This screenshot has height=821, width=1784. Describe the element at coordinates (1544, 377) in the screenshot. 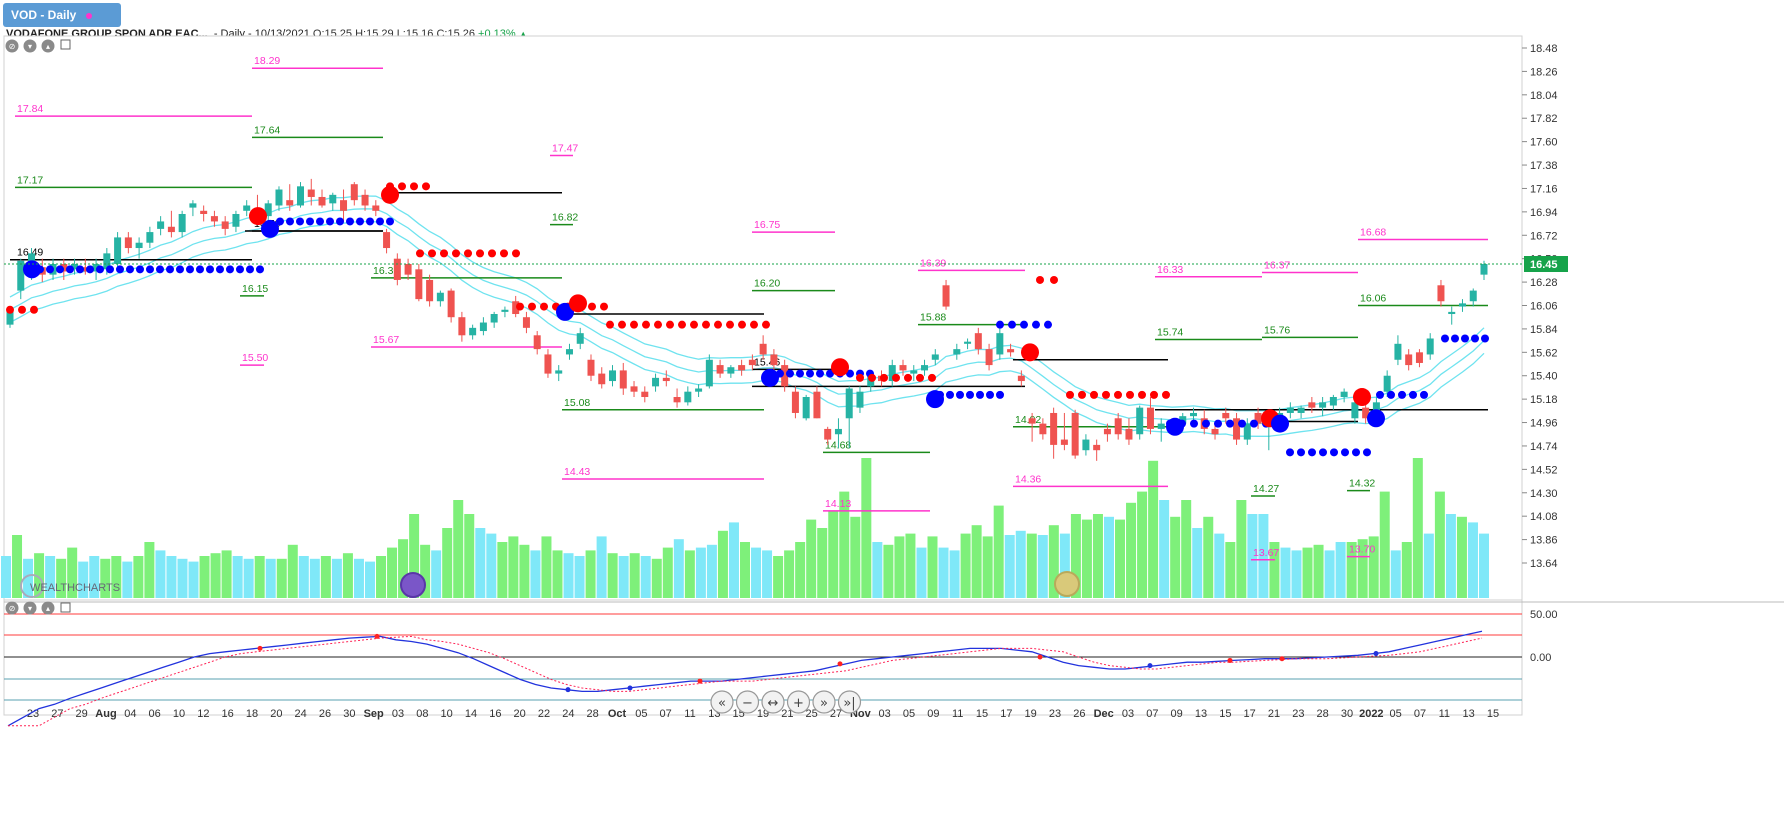

I see `y-tick-label: 15.40` at that location.